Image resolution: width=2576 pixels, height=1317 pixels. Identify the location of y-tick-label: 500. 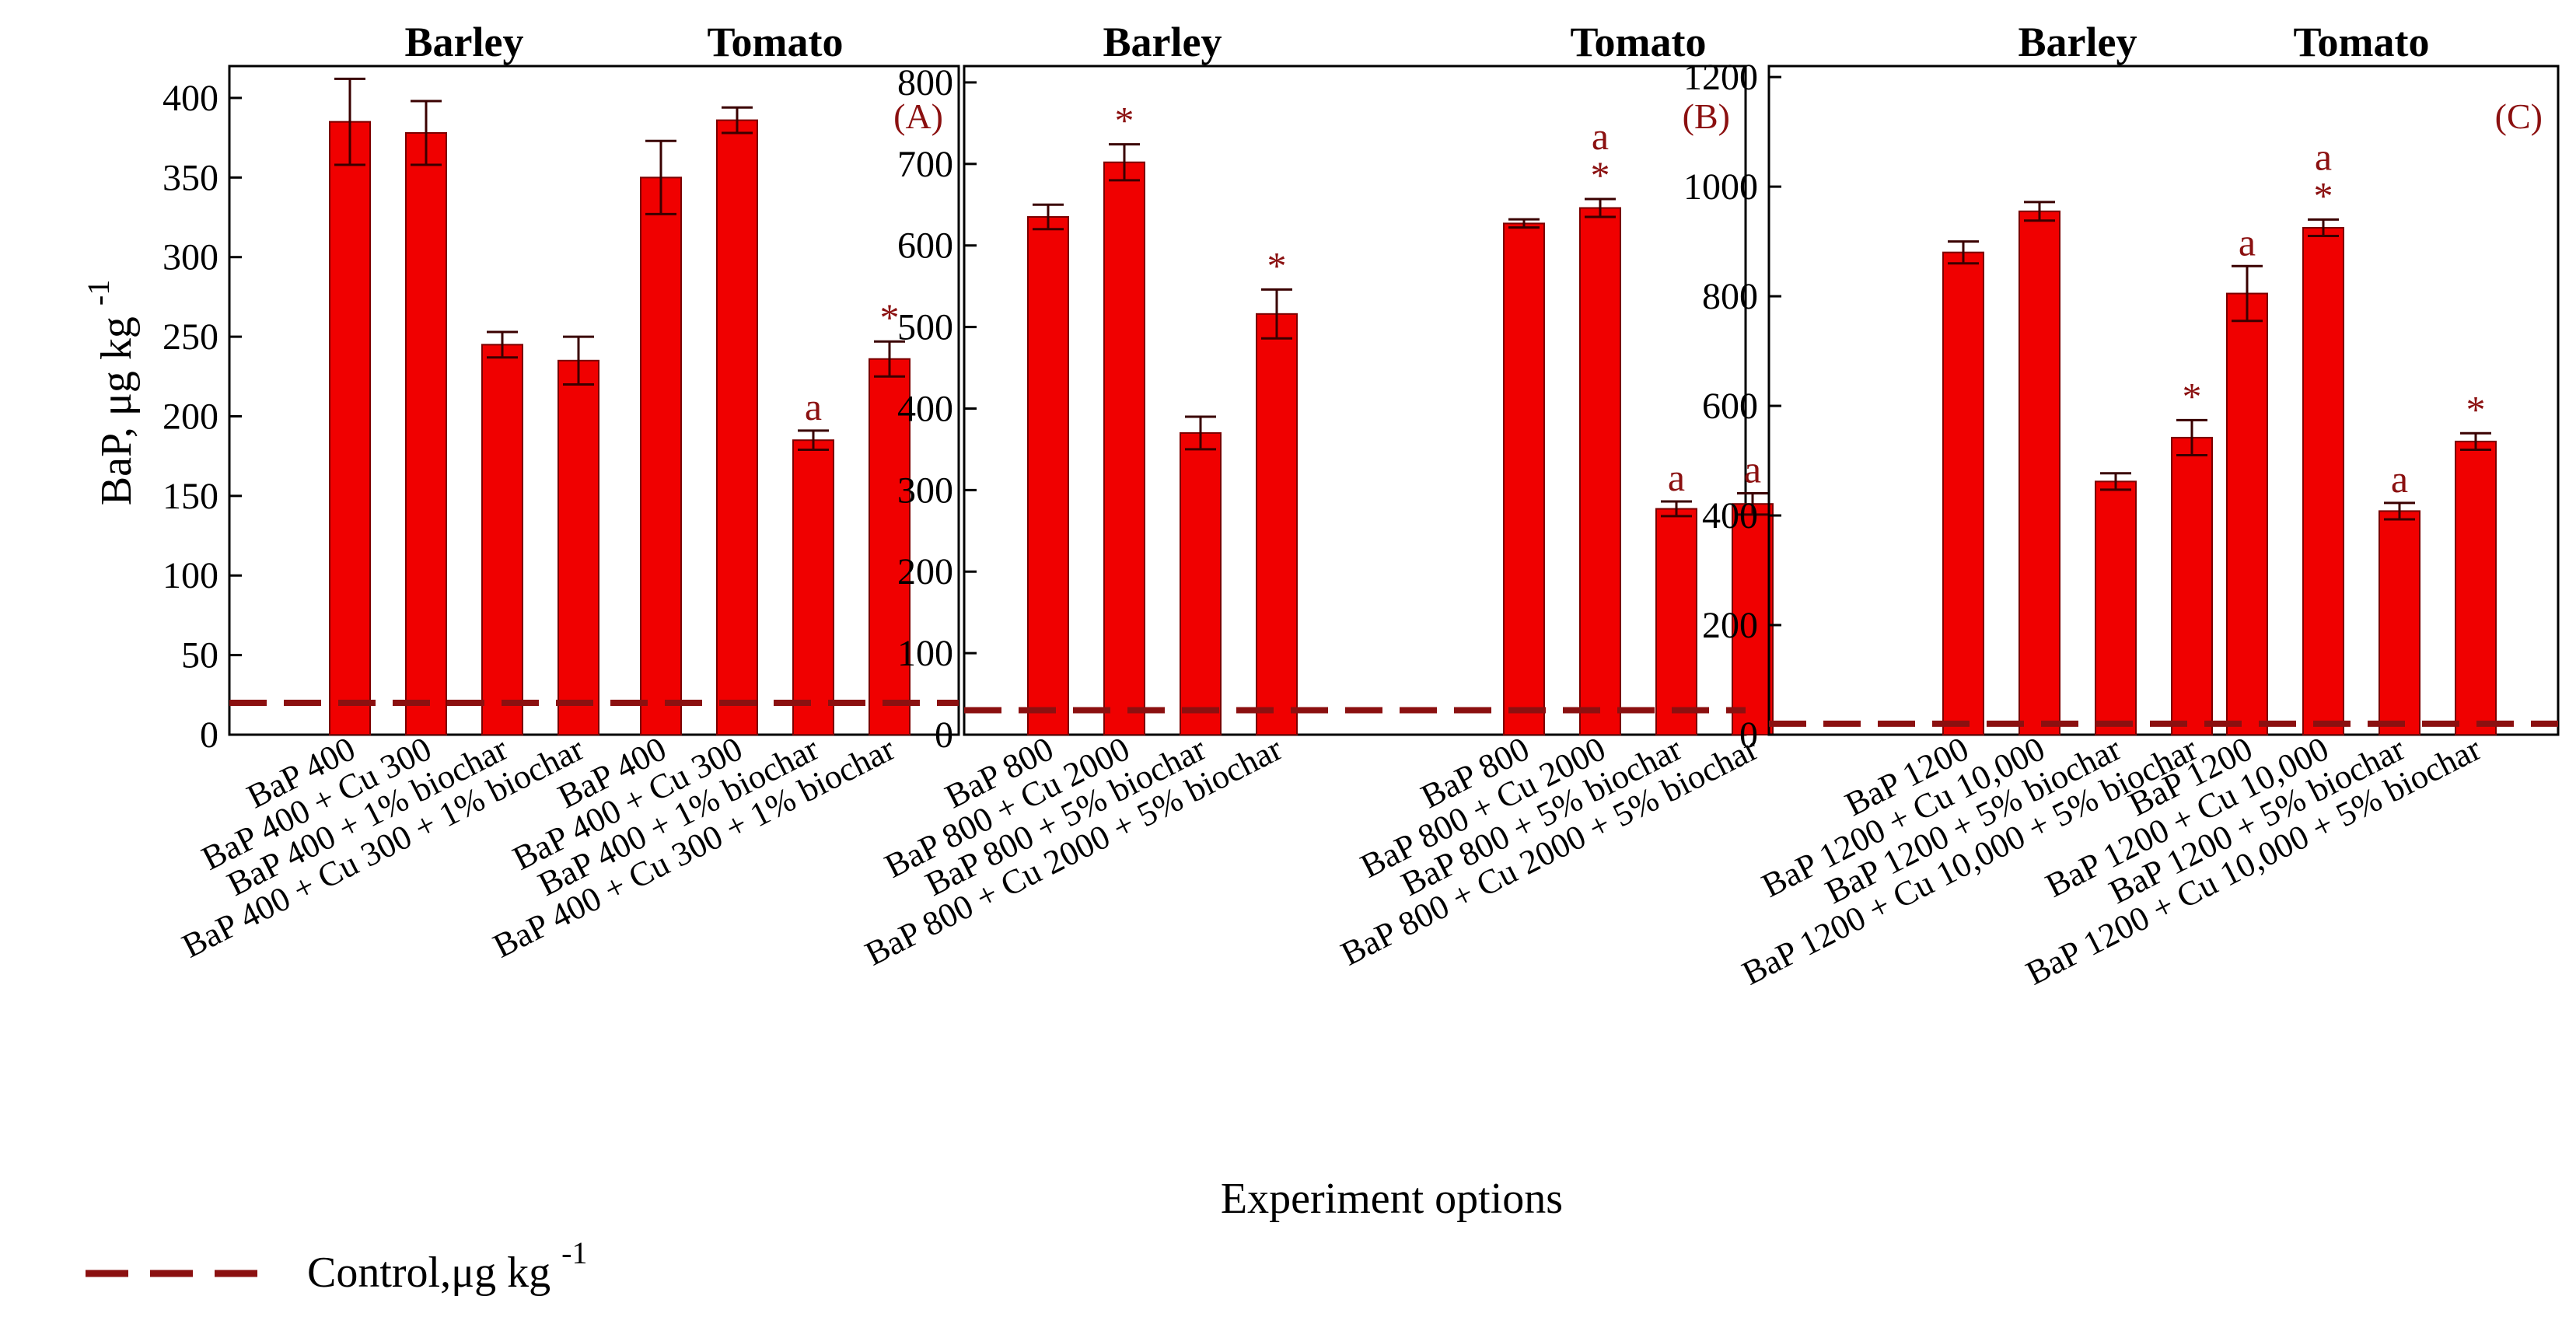
(925, 327).